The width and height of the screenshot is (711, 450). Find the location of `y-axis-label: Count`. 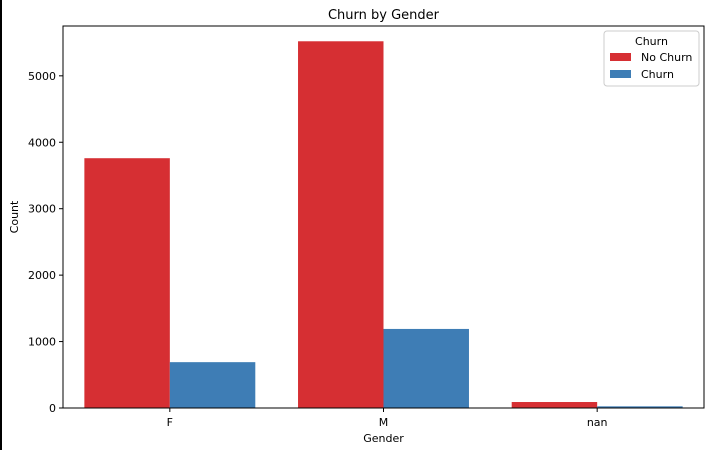

y-axis-label: Count is located at coordinates (14, 216).